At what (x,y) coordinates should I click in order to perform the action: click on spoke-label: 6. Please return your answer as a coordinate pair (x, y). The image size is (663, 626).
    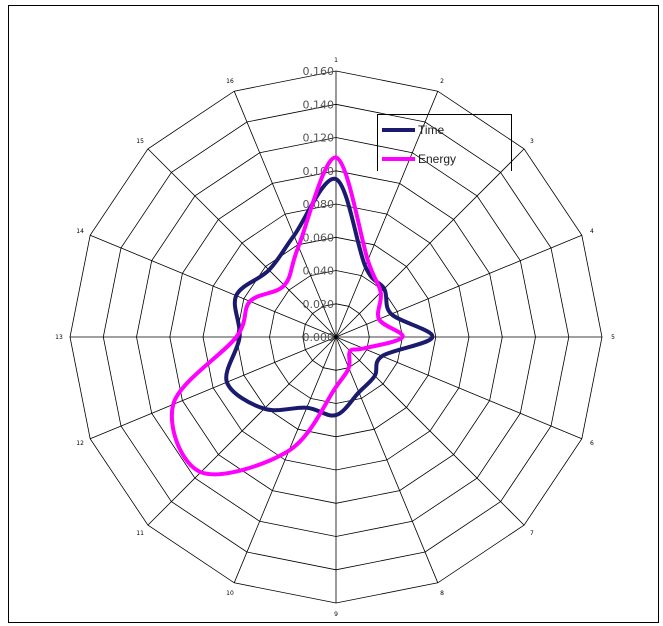
    Looking at the image, I should click on (592, 443).